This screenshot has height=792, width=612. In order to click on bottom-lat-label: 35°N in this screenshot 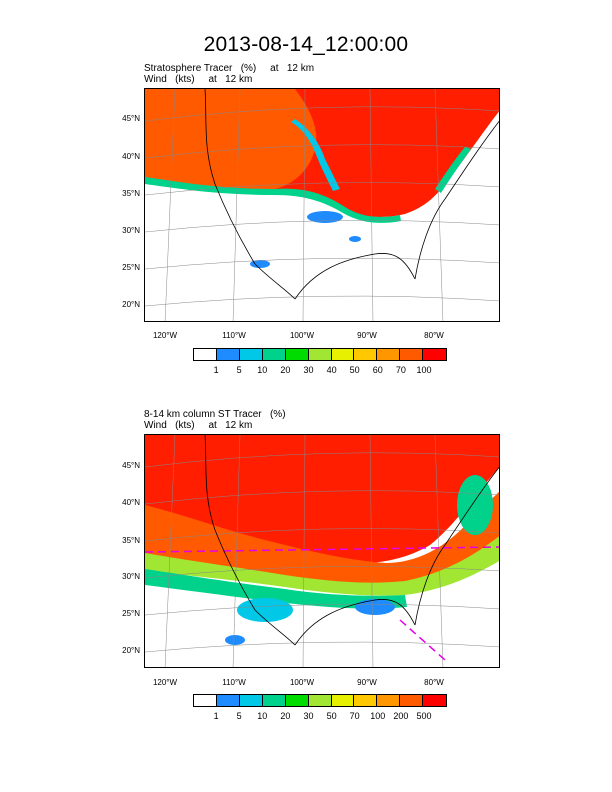, I will do `click(131, 540)`.